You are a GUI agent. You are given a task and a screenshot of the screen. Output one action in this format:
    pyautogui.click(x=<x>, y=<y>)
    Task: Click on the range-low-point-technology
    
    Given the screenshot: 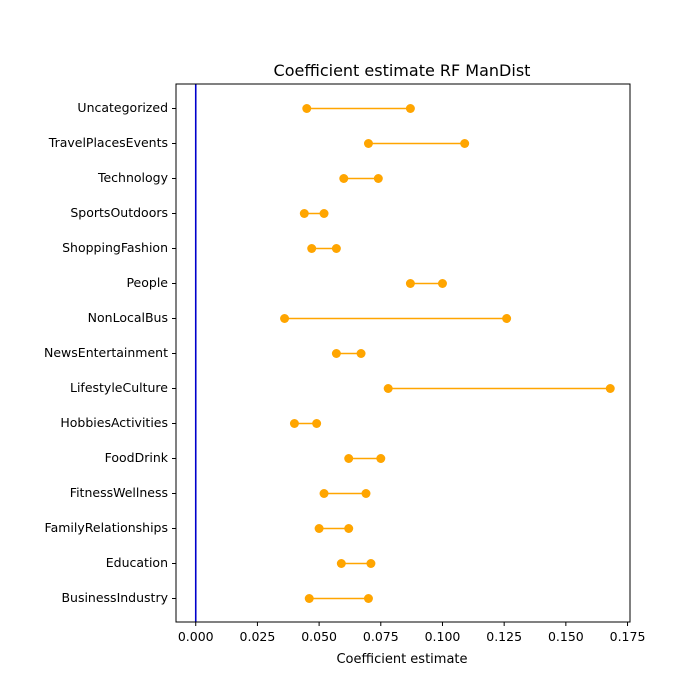 What is the action you would take?
    pyautogui.click(x=344, y=178)
    